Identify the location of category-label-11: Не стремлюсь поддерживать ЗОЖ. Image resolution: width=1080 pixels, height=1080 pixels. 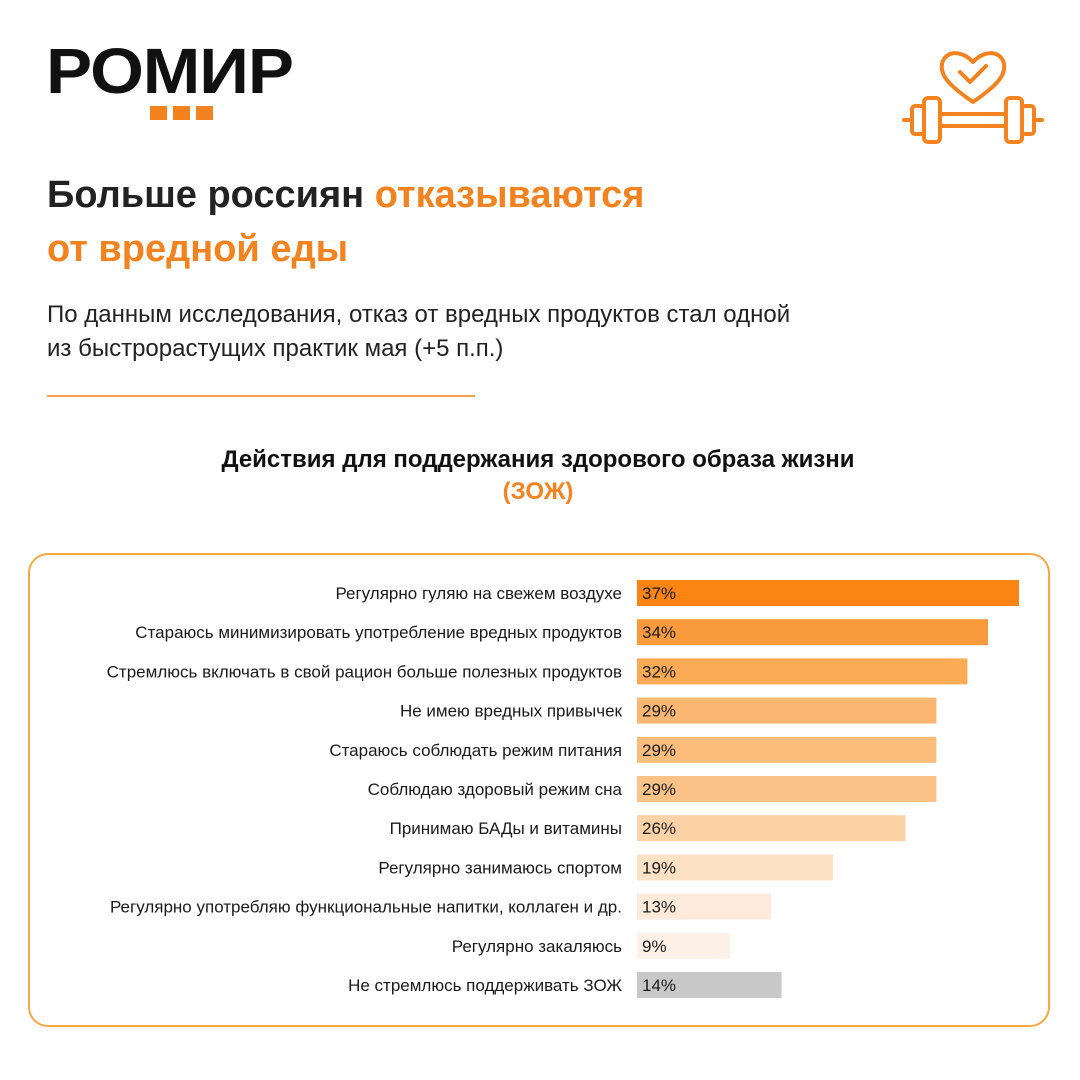
(485, 985).